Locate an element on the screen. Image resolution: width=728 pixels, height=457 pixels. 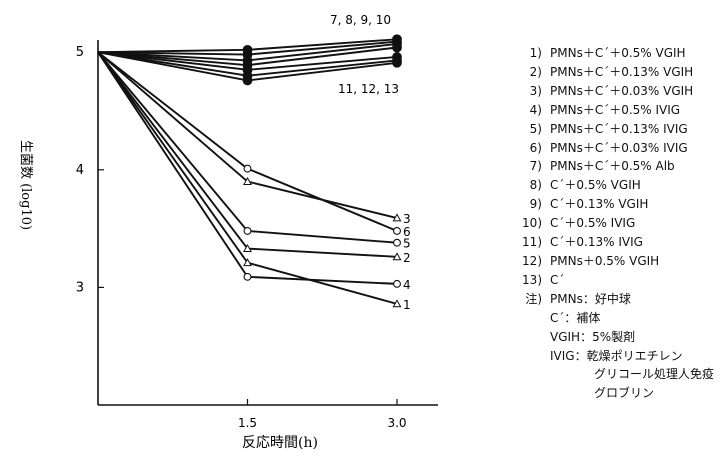
legend-item-number: 9) is located at coordinates (535, 204).